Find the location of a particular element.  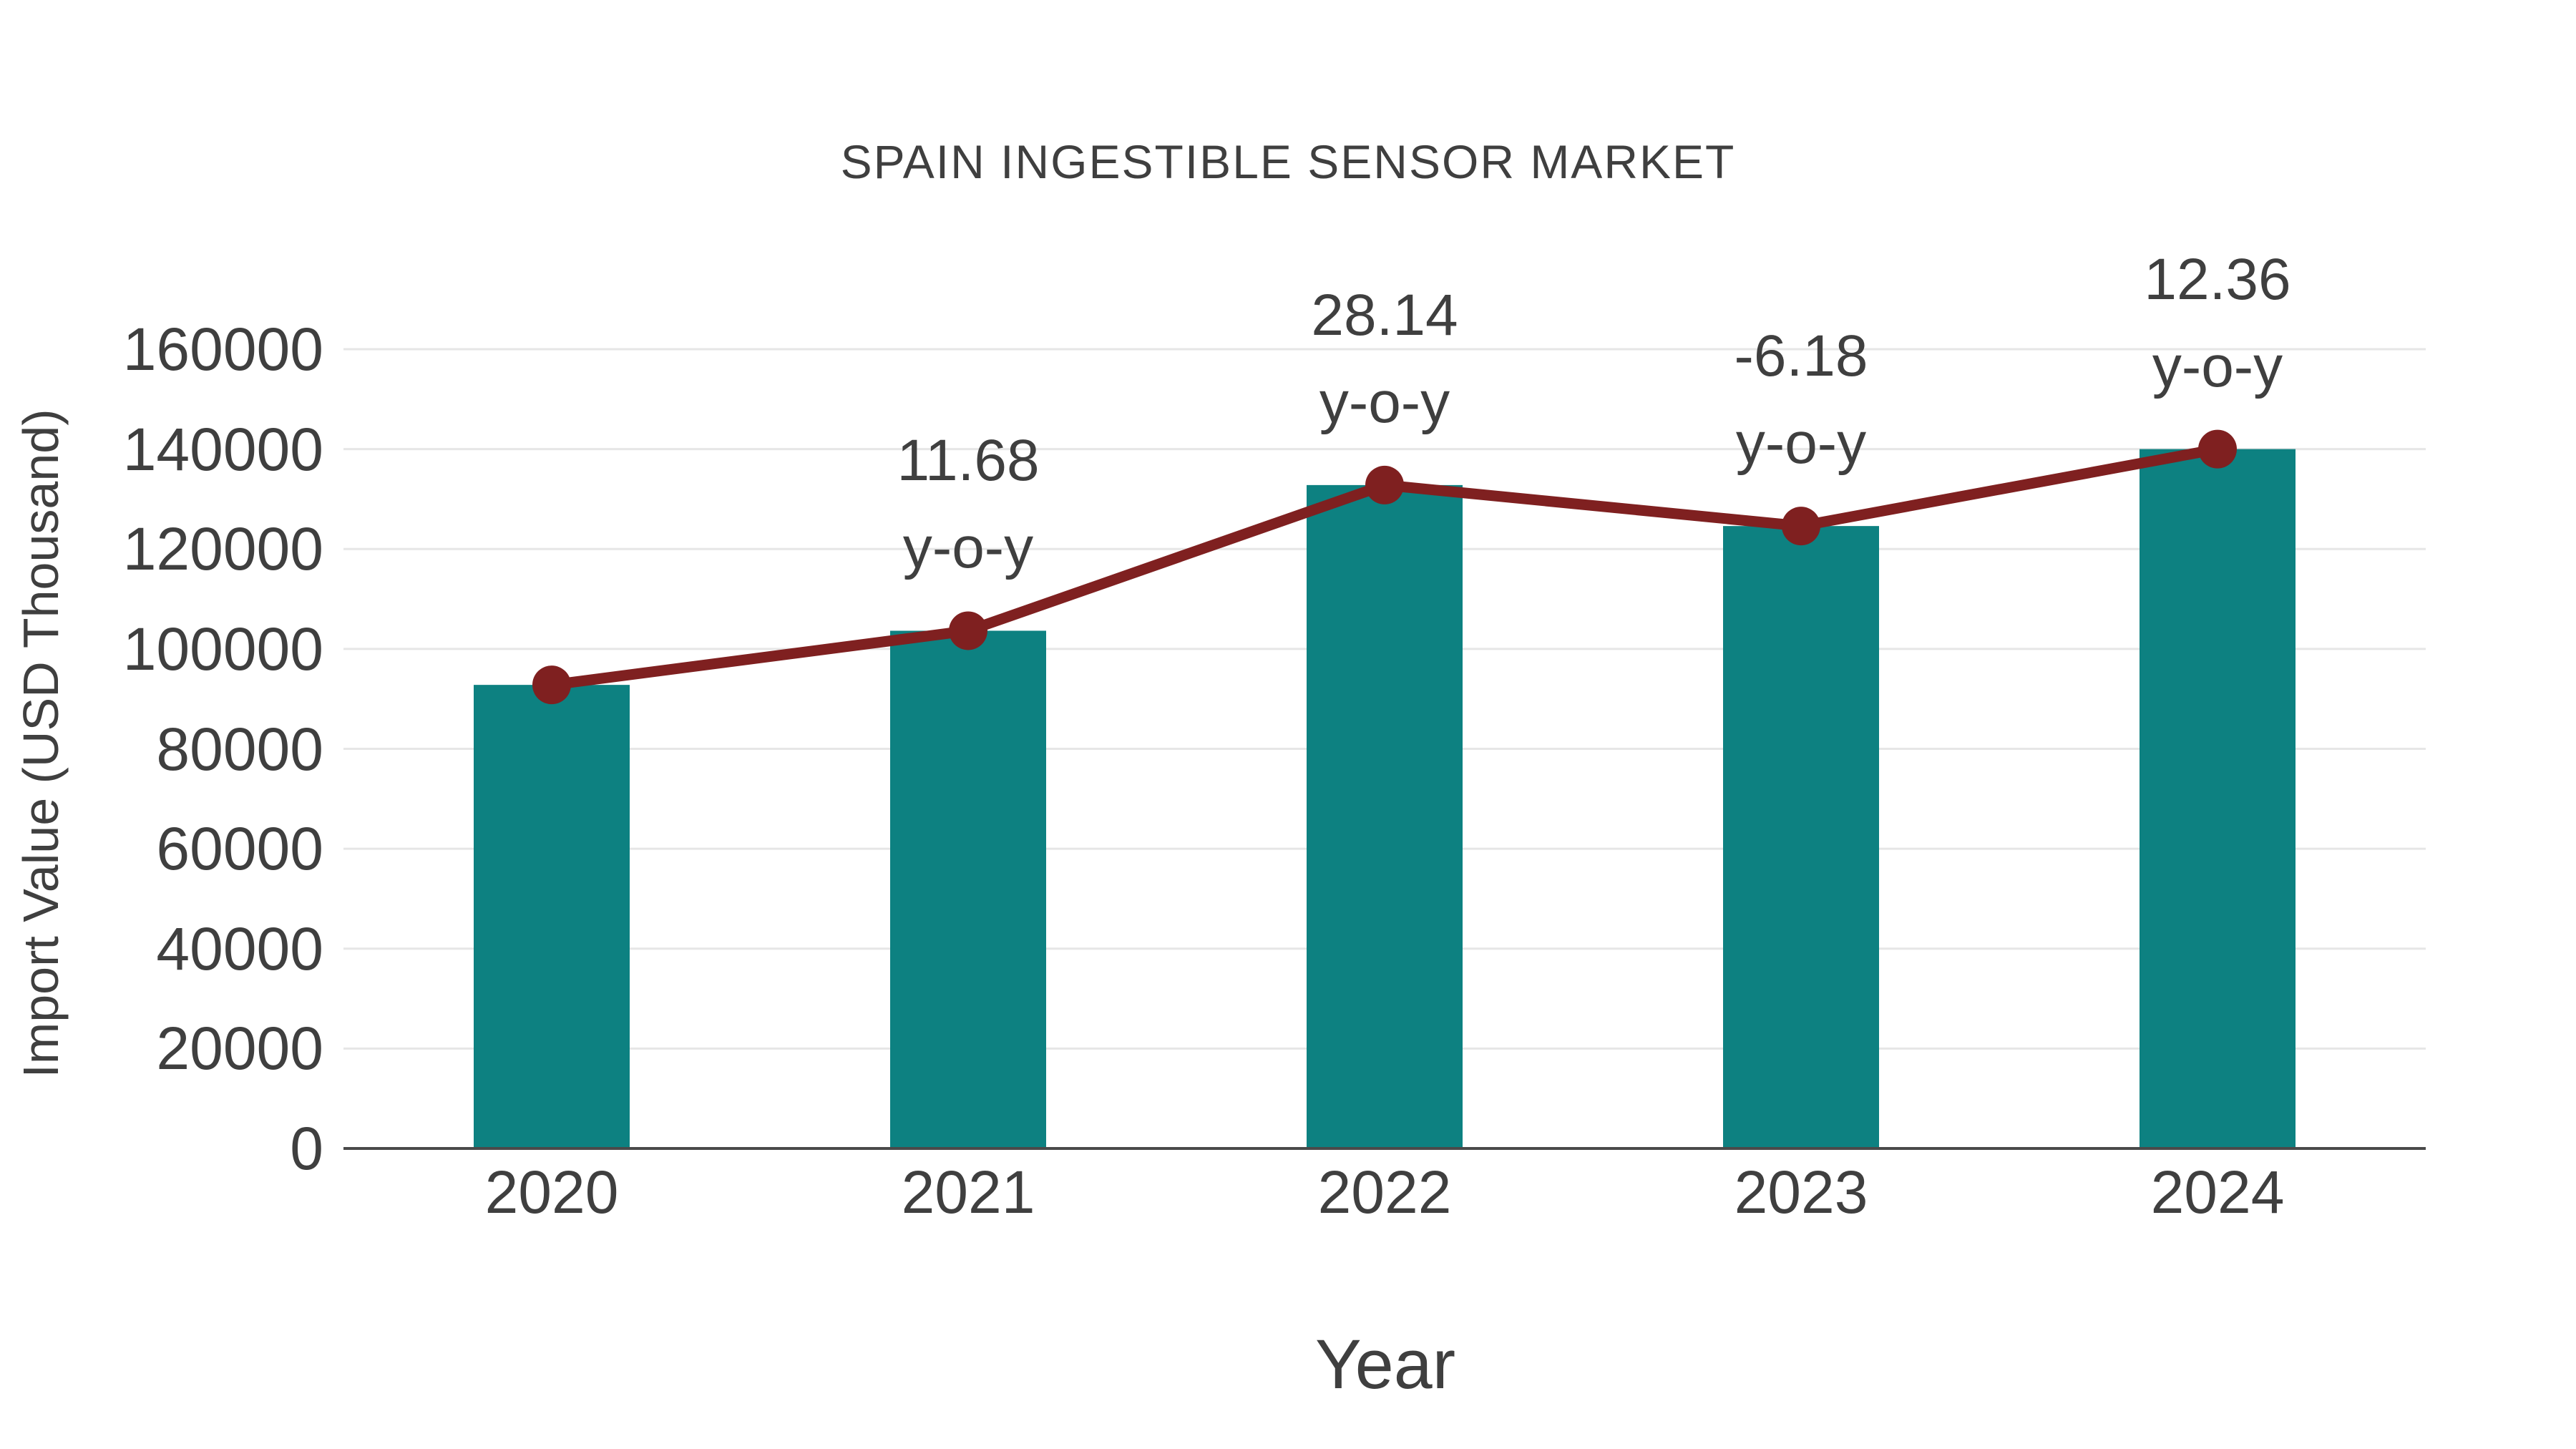

trend-marker-2023 is located at coordinates (1801, 526).